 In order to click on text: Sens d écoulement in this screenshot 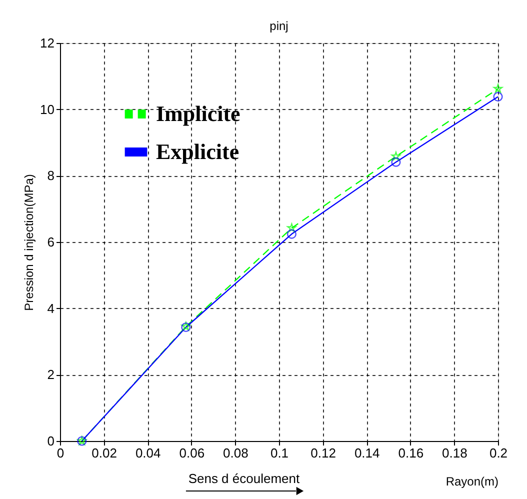, I will do `click(244, 478)`.